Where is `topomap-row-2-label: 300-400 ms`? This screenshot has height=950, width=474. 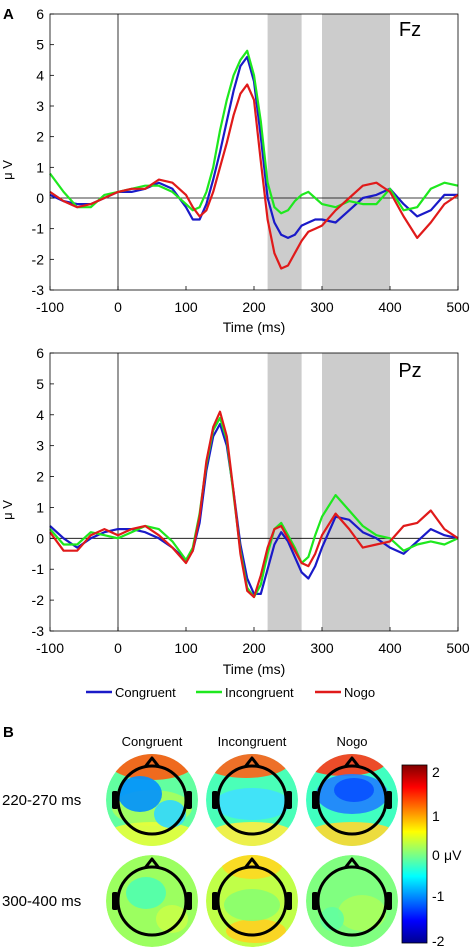 topomap-row-2-label: 300-400 ms is located at coordinates (41, 901).